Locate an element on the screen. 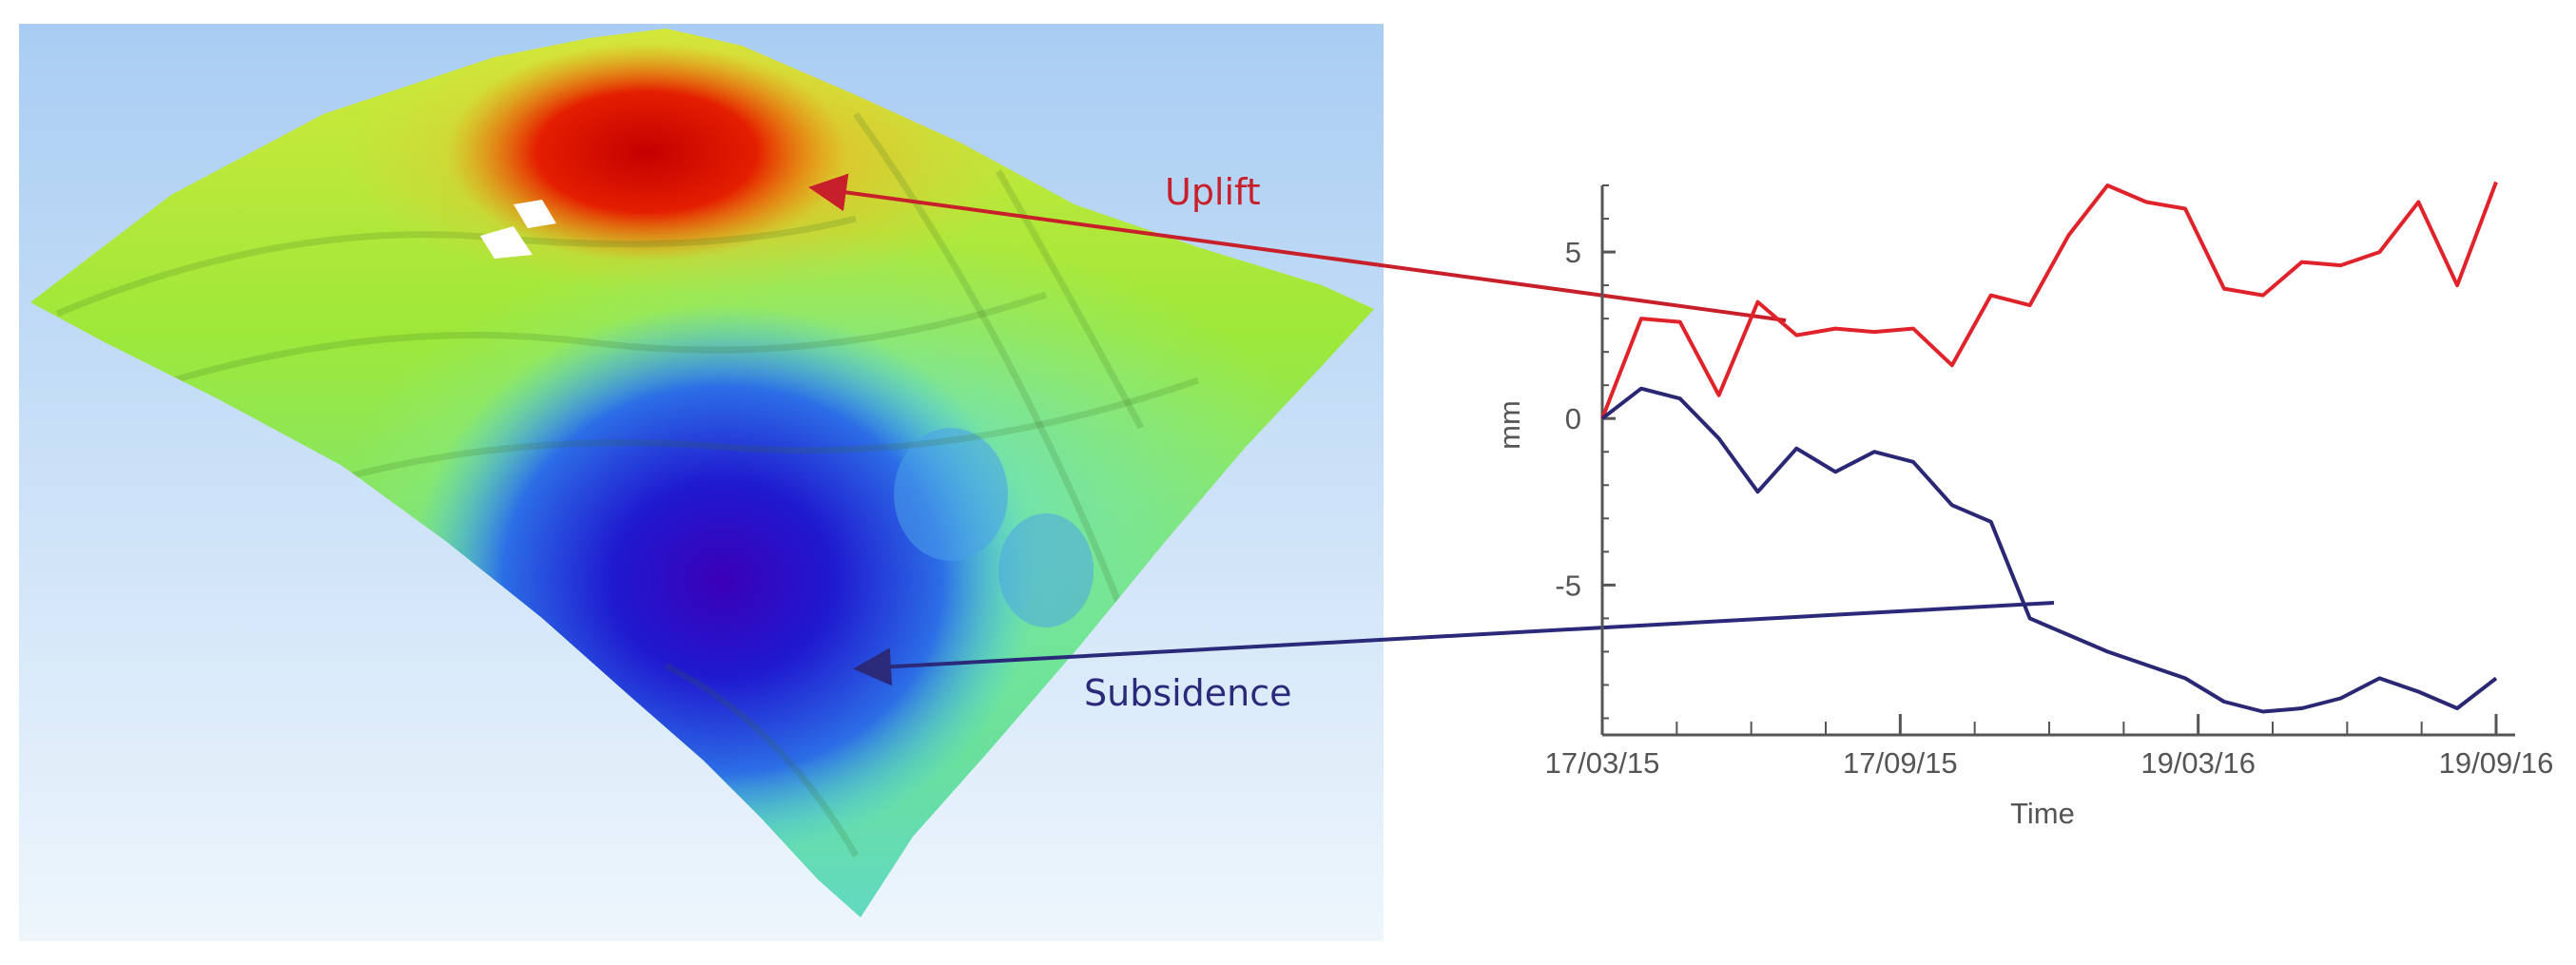  uplift-arrow is located at coordinates (1297, 247).